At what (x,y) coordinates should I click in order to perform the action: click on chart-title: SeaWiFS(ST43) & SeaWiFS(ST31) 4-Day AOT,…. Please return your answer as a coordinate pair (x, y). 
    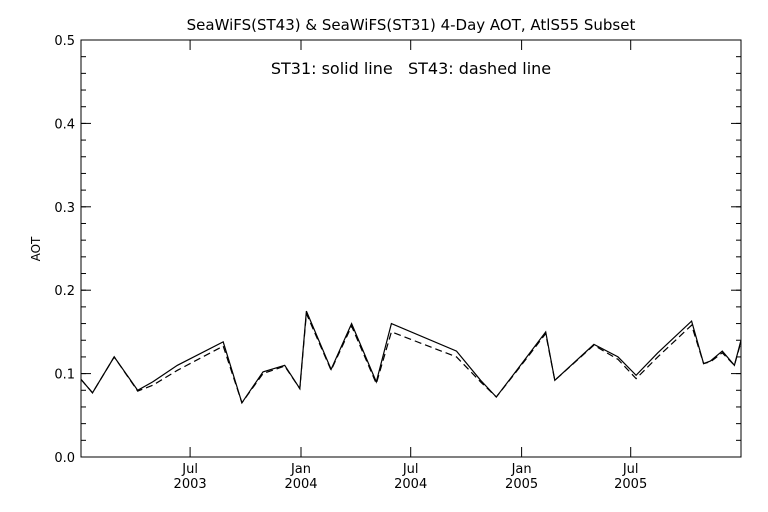
    Looking at the image, I should click on (411, 25).